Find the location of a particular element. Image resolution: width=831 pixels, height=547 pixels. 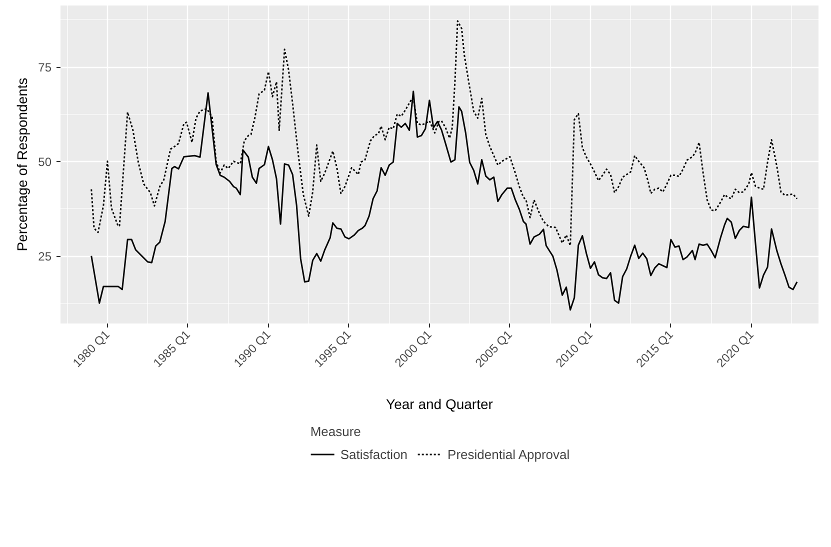

legend-title: Measure is located at coordinates (336, 431).